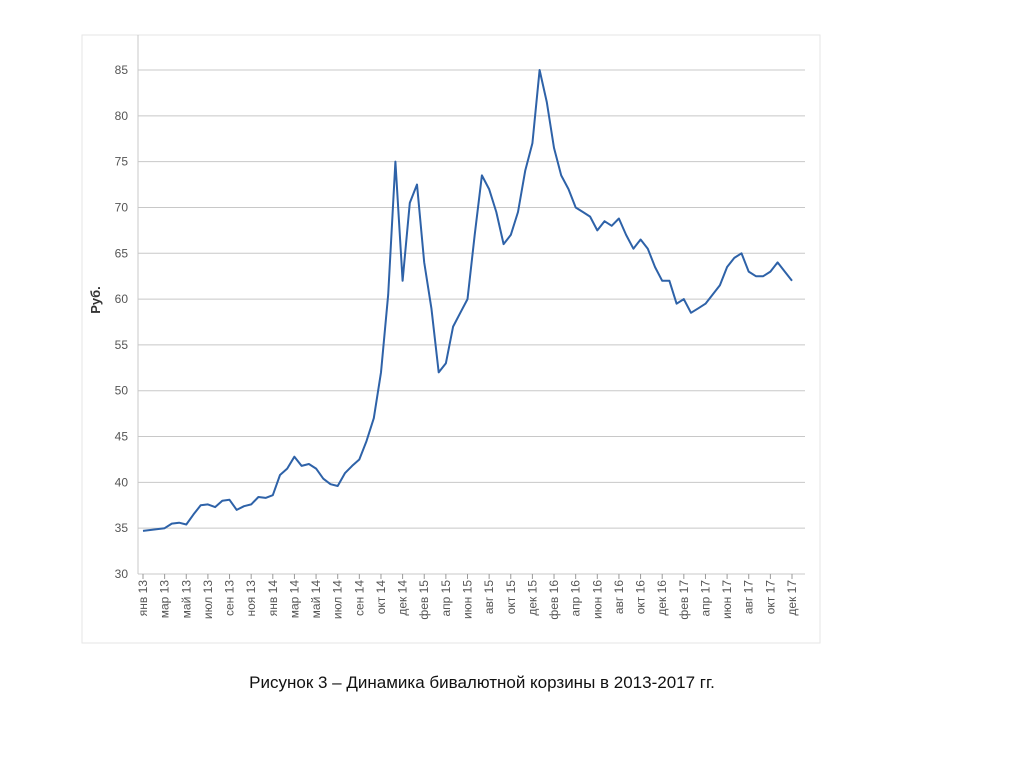 The width and height of the screenshot is (1024, 772). I want to click on y-tick-label: 65, so click(122, 253).